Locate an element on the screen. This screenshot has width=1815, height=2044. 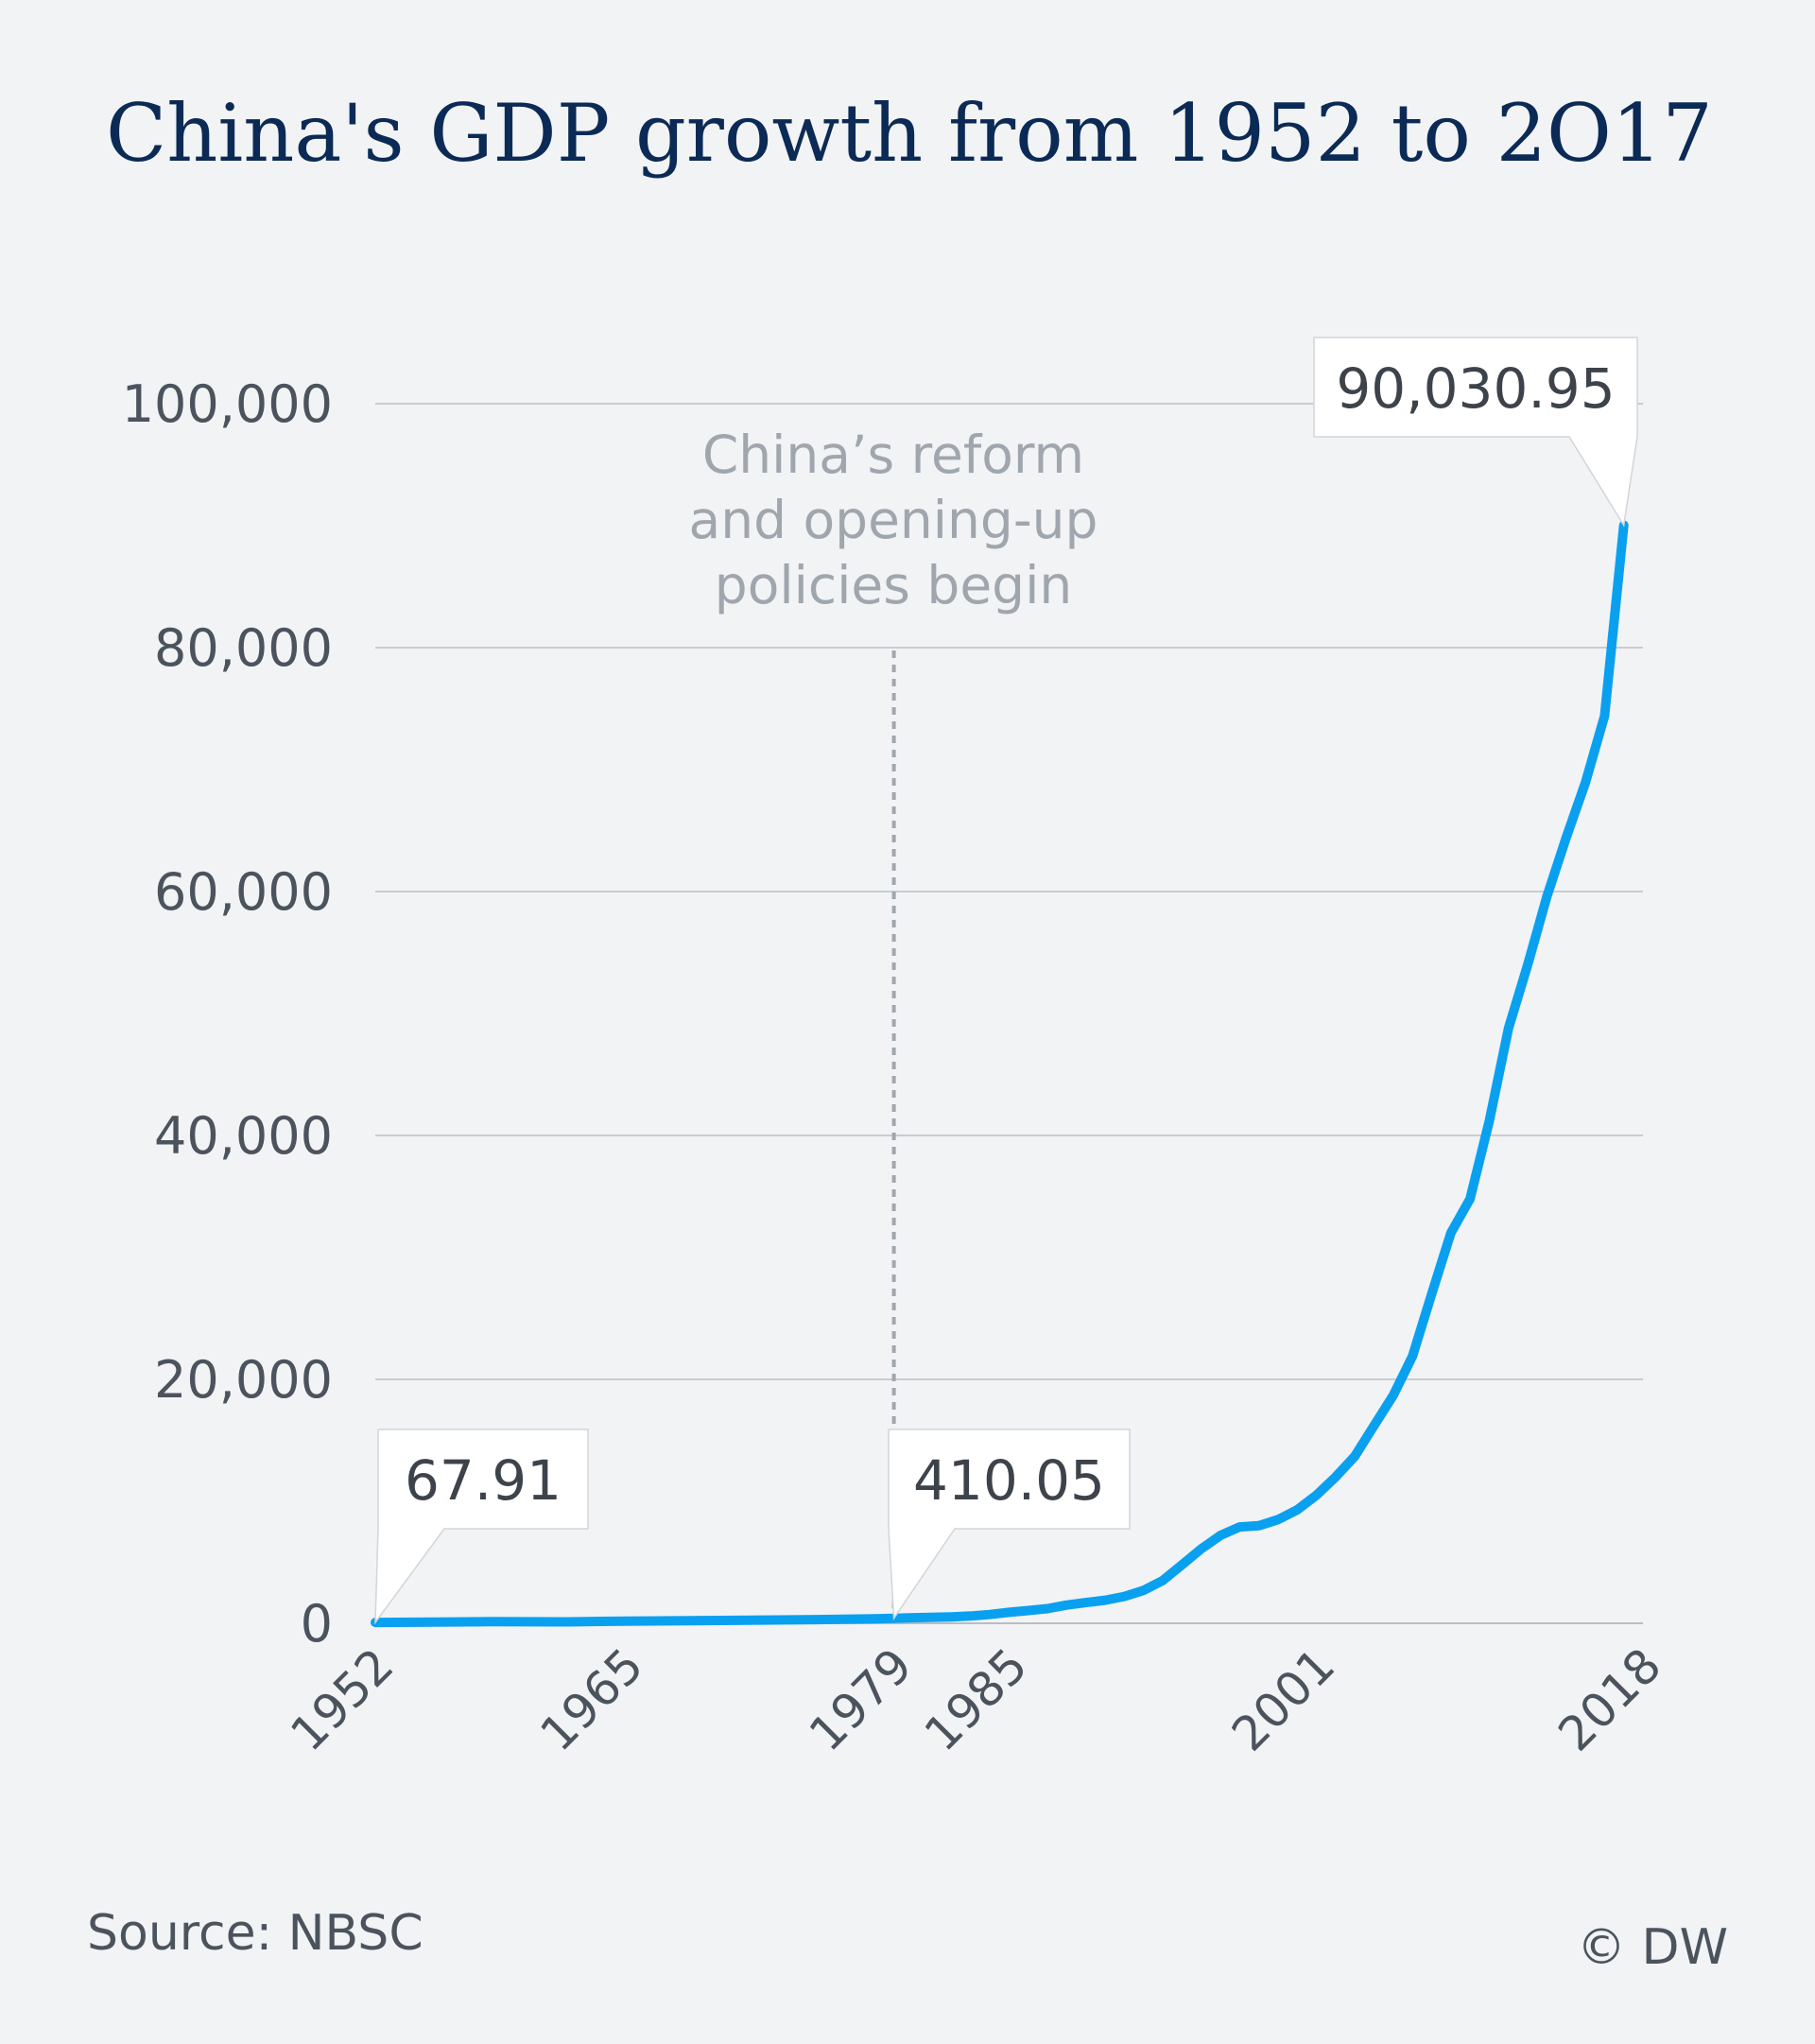
callout: 90,030.95 is located at coordinates (1475, 432).